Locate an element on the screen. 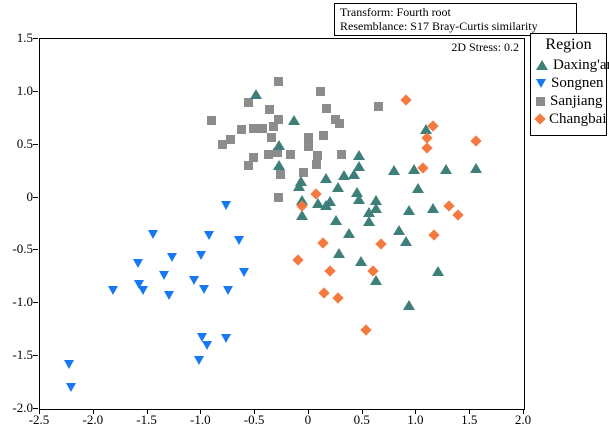  resemblance-line: Resemblance: S17 Bray-Curtis similarity is located at coordinates (439, 26).